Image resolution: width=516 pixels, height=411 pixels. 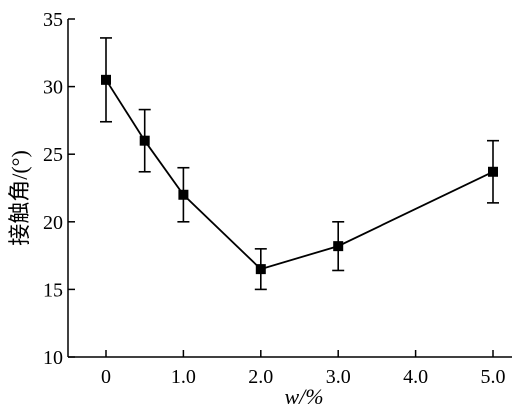 I want to click on x-ticks: 0 1.0 2.0 3.0 4.0 5.0, so click(x=303, y=369).